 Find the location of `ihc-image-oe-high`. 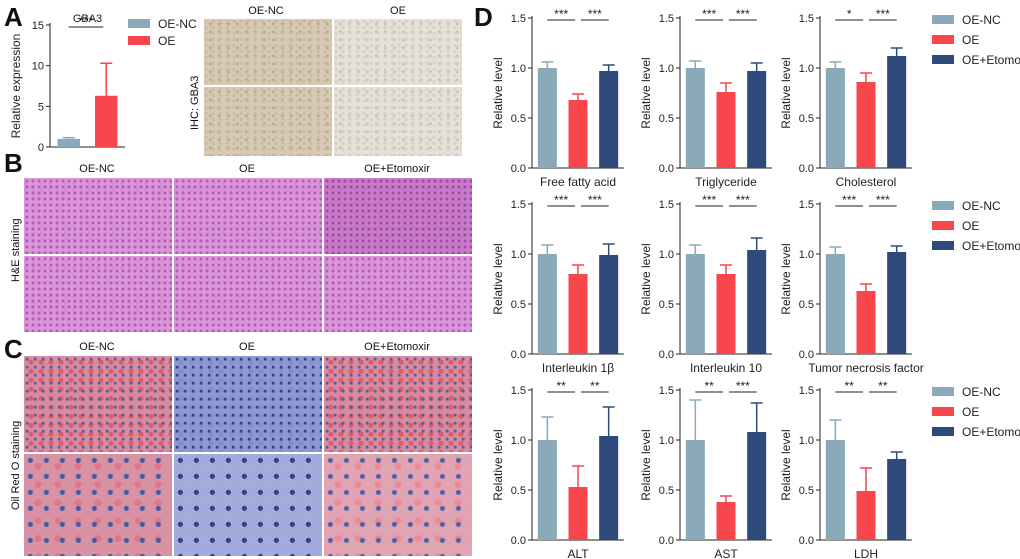

ihc-image-oe-high is located at coordinates (398, 121).